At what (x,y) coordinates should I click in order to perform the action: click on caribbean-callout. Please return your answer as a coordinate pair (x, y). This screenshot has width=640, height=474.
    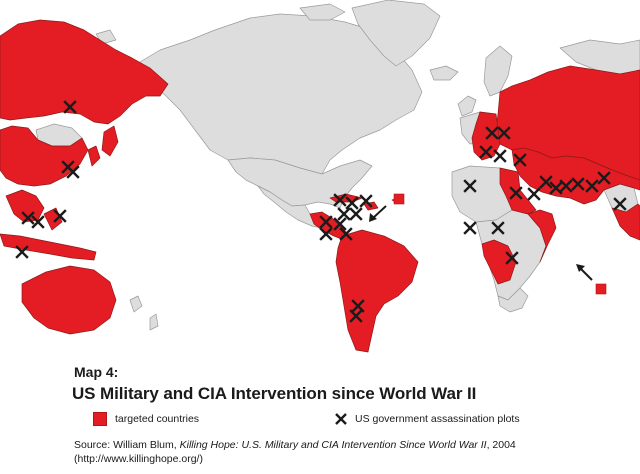
    Looking at the image, I should click on (387, 207).